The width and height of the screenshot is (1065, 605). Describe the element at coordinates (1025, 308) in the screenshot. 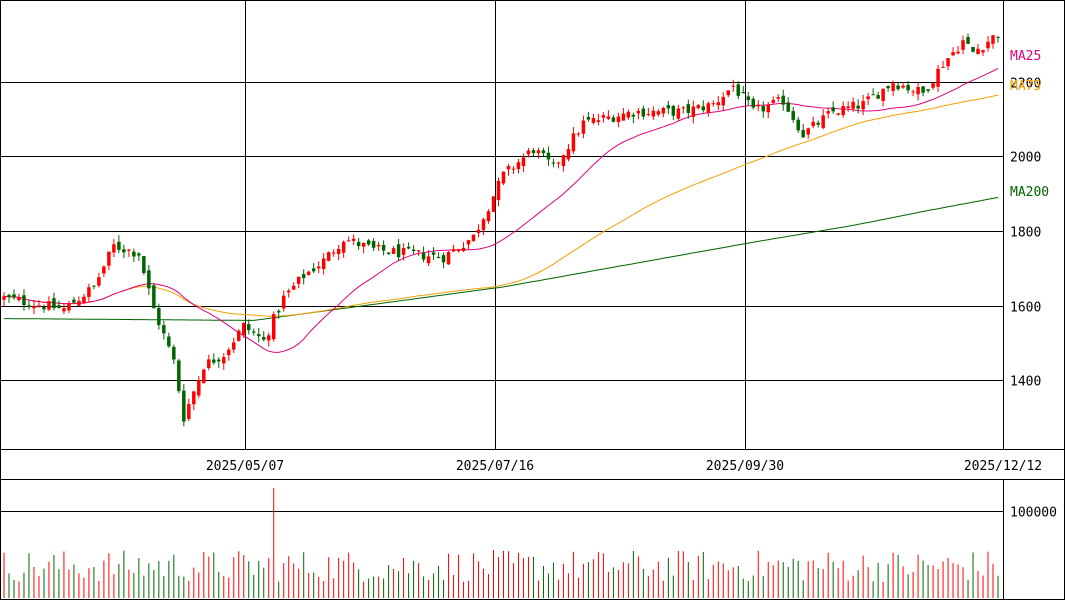

I see `y-tick-label: 1600` at that location.